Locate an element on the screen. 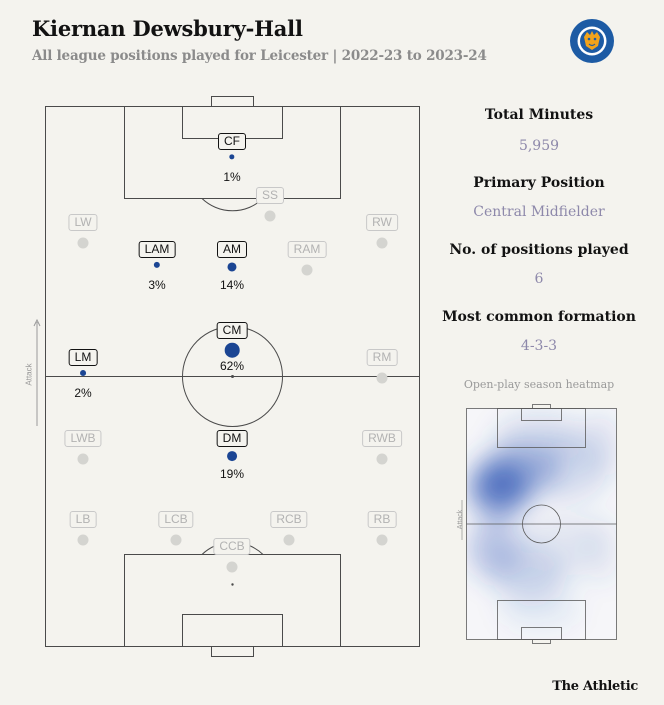  bottom-goal is located at coordinates (232, 651).